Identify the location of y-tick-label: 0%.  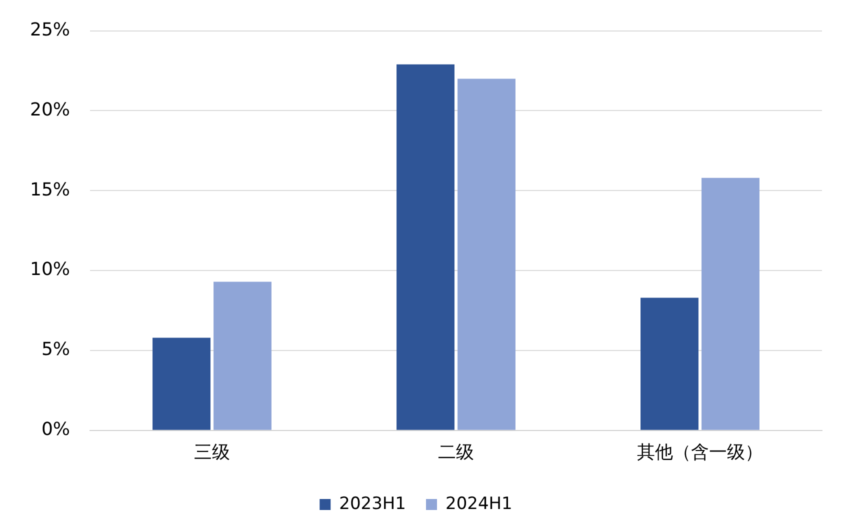
(55, 429).